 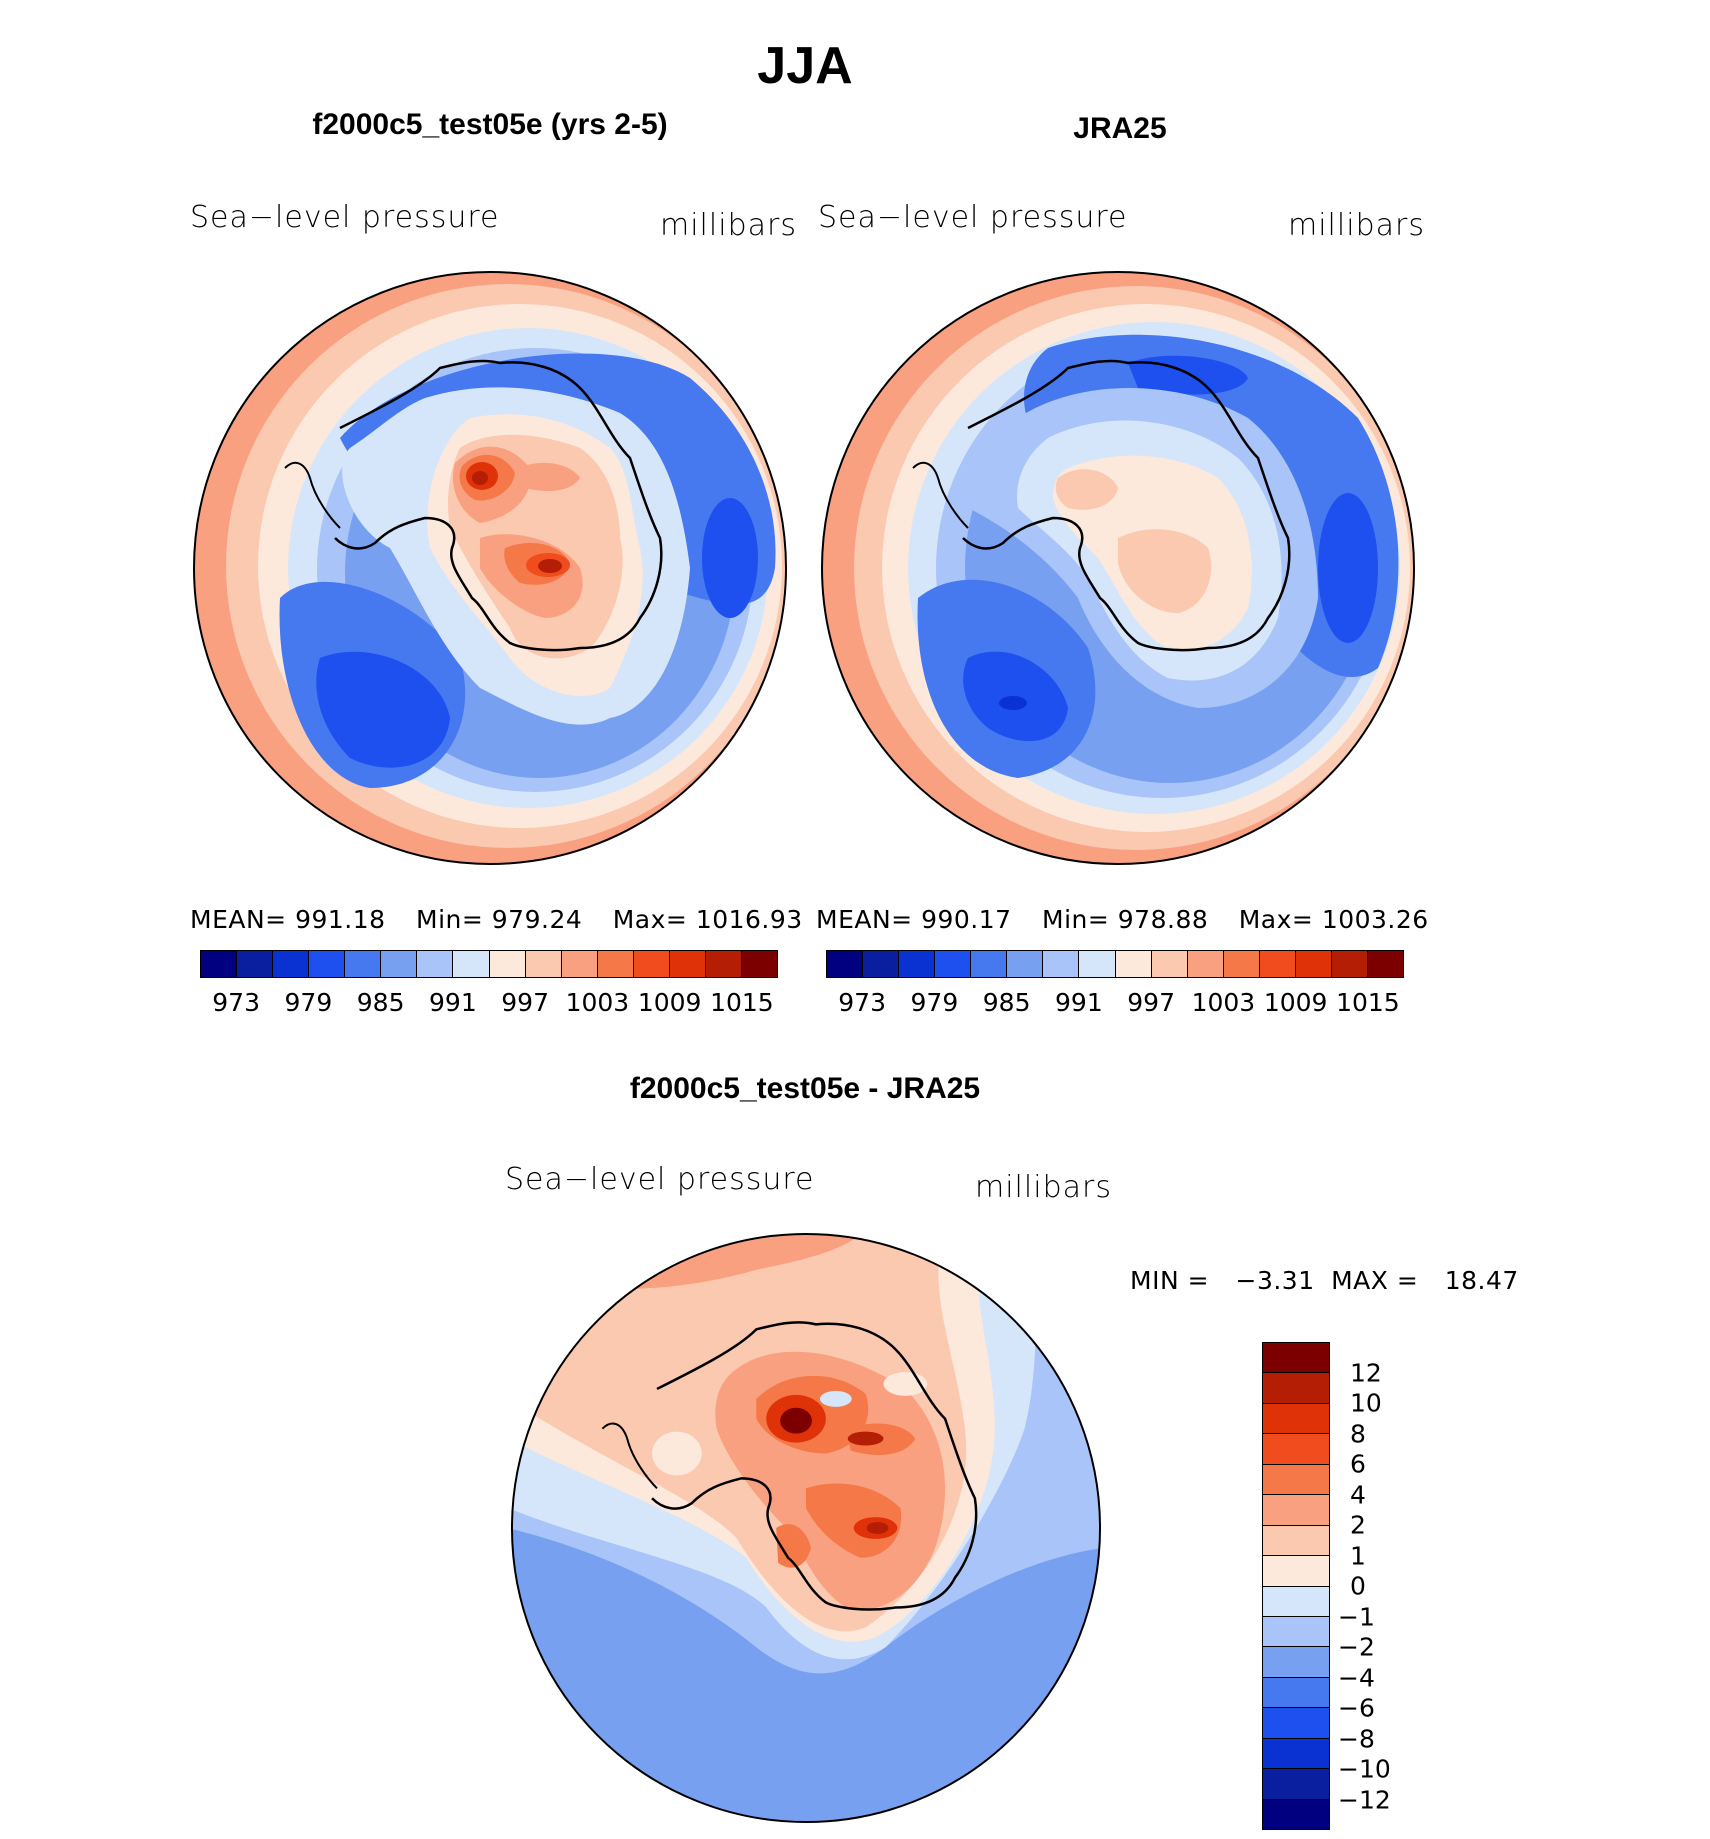 What do you see at coordinates (1076, 919) in the screenshot?
I see `panel2-min-label: Min=` at bounding box center [1076, 919].